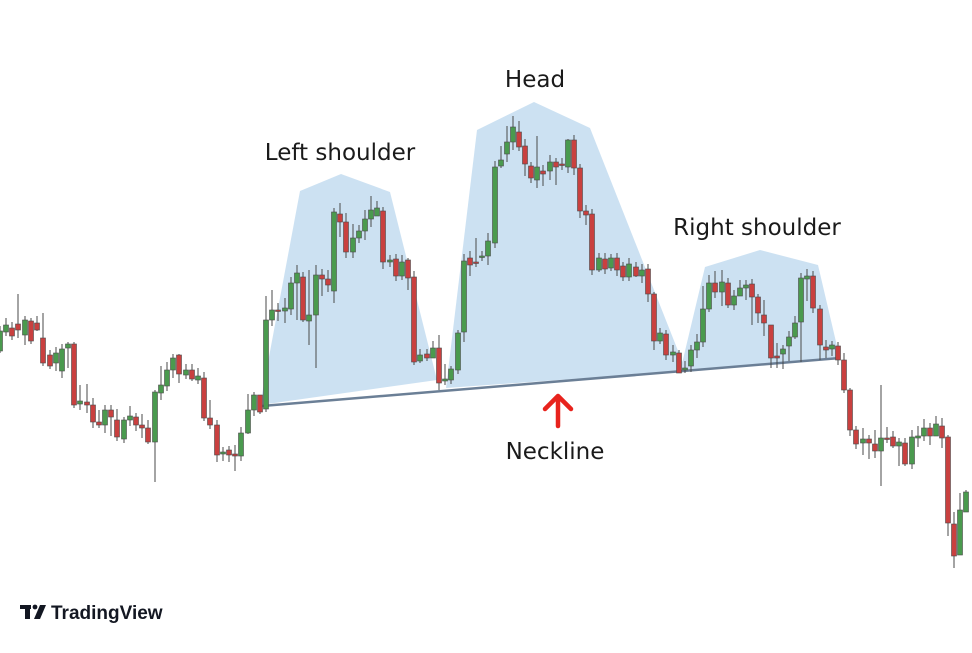  Describe the element at coordinates (555, 452) in the screenshot. I see `neckline-label: Neckline` at that location.